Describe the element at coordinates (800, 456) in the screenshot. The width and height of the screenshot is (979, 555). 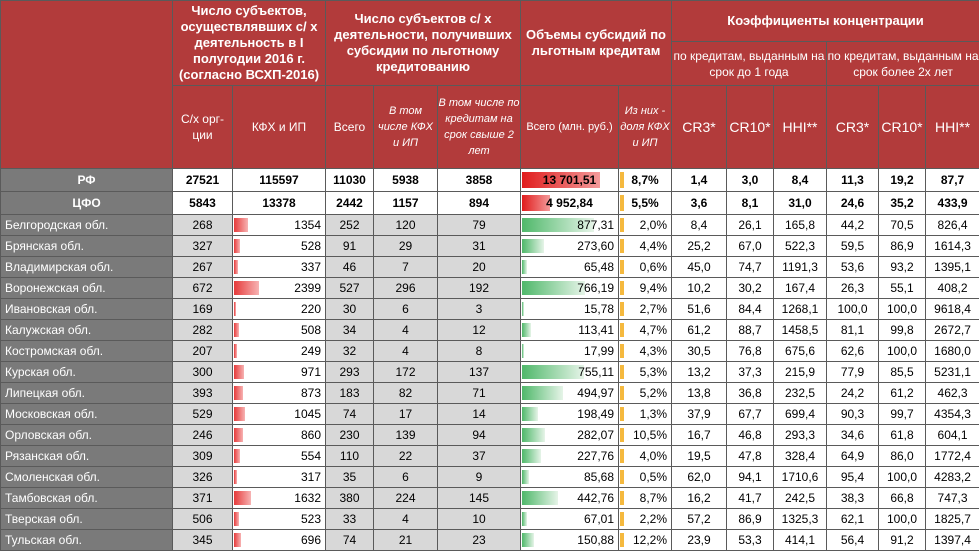
I see `table-cell: 328,4` at that location.